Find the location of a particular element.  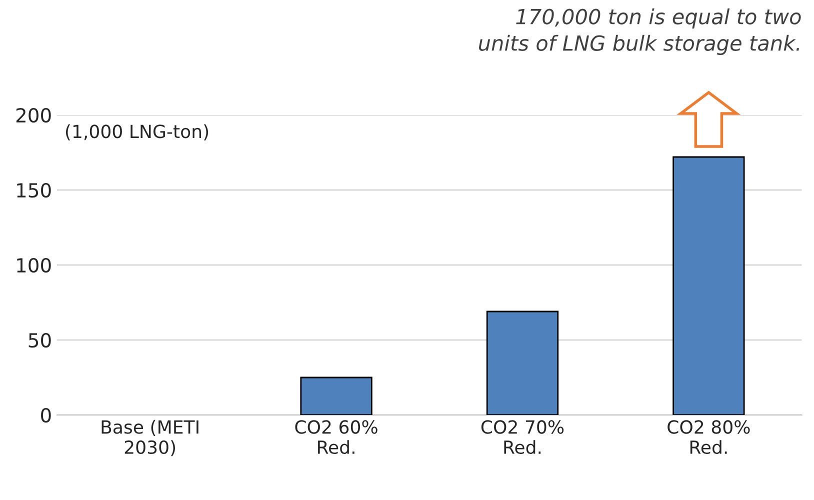

y-tick-label: 100 is located at coordinates (34, 265).